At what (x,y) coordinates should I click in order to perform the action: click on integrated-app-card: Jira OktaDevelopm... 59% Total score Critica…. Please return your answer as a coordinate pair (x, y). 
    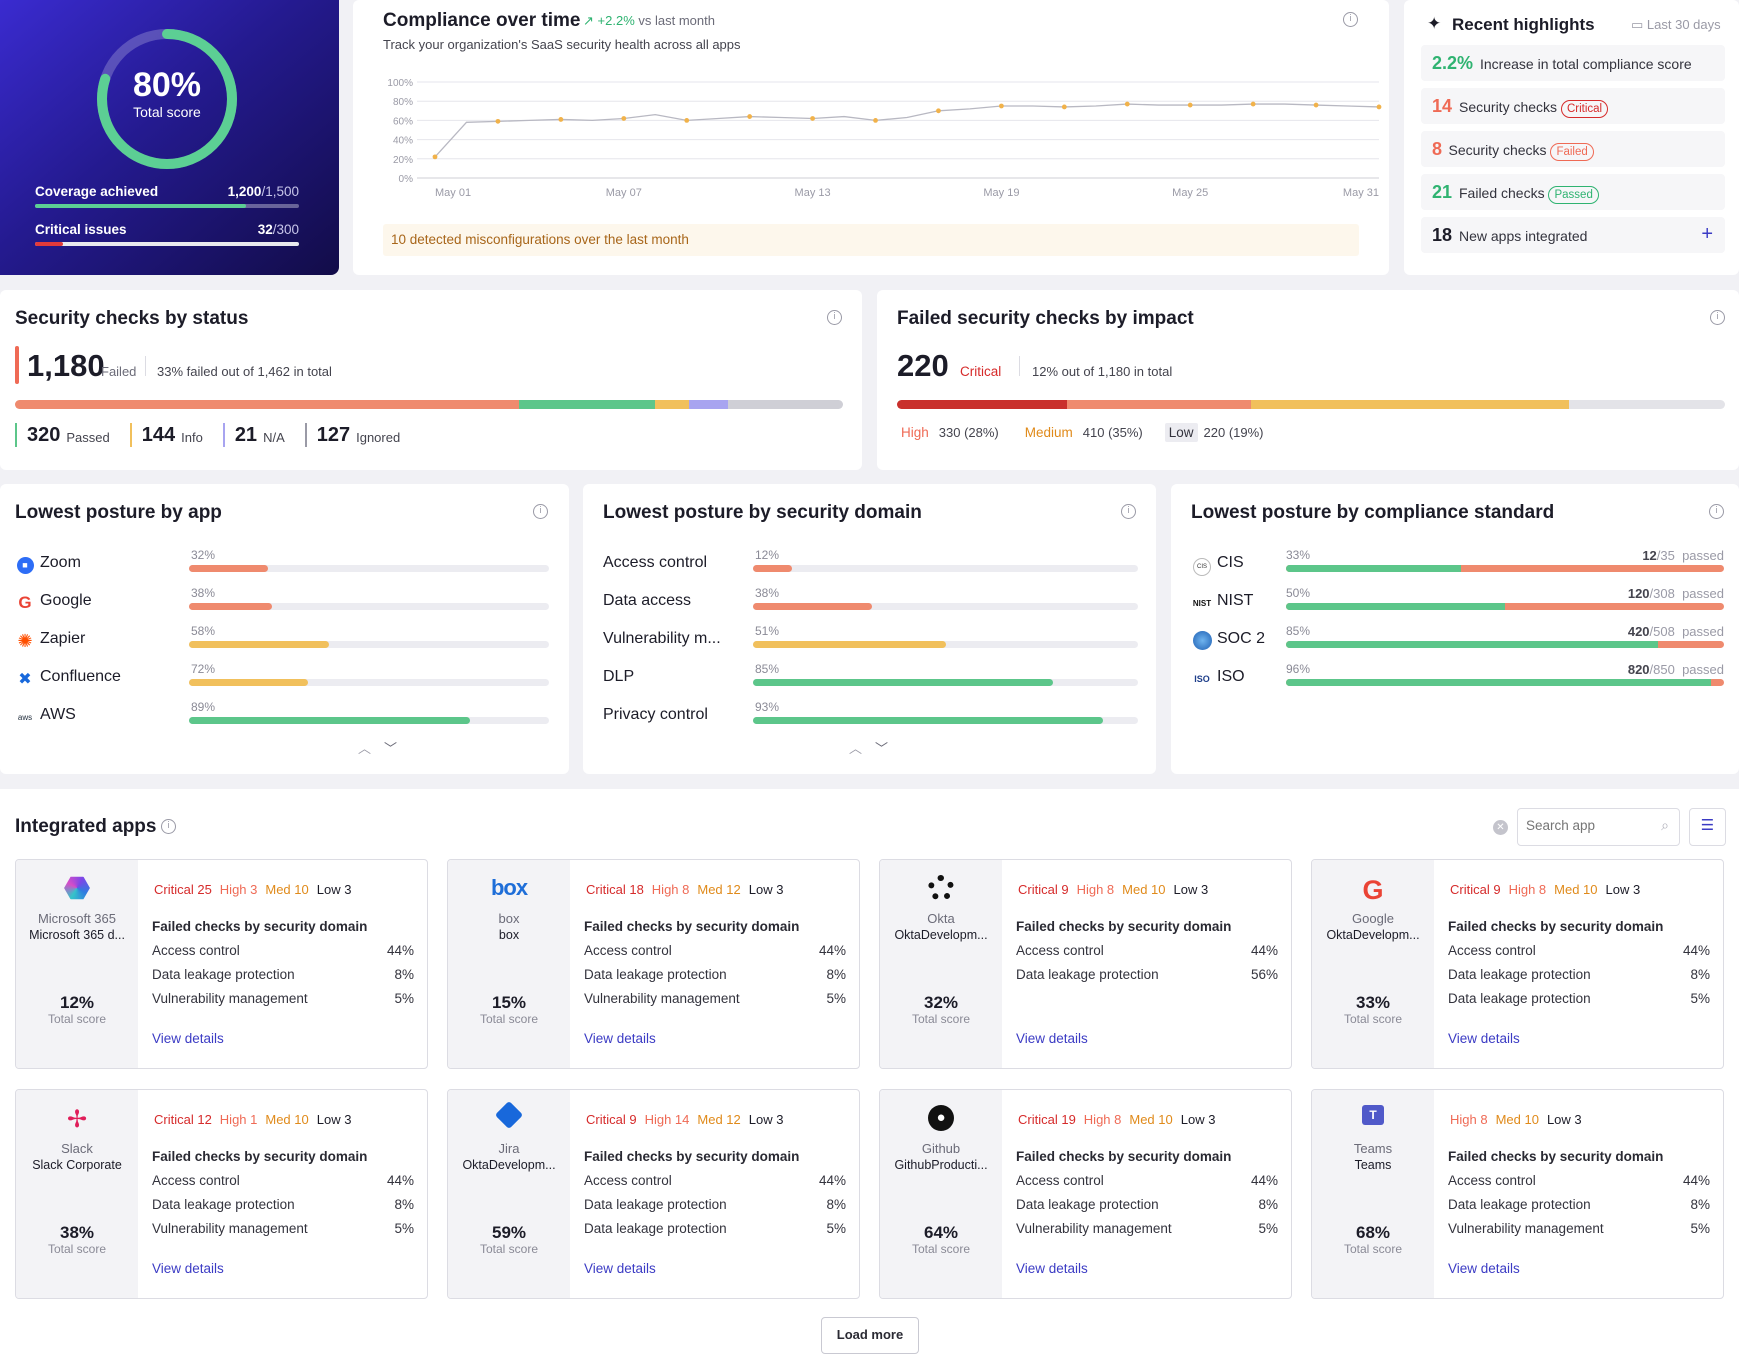
    Looking at the image, I should click on (653, 1194).